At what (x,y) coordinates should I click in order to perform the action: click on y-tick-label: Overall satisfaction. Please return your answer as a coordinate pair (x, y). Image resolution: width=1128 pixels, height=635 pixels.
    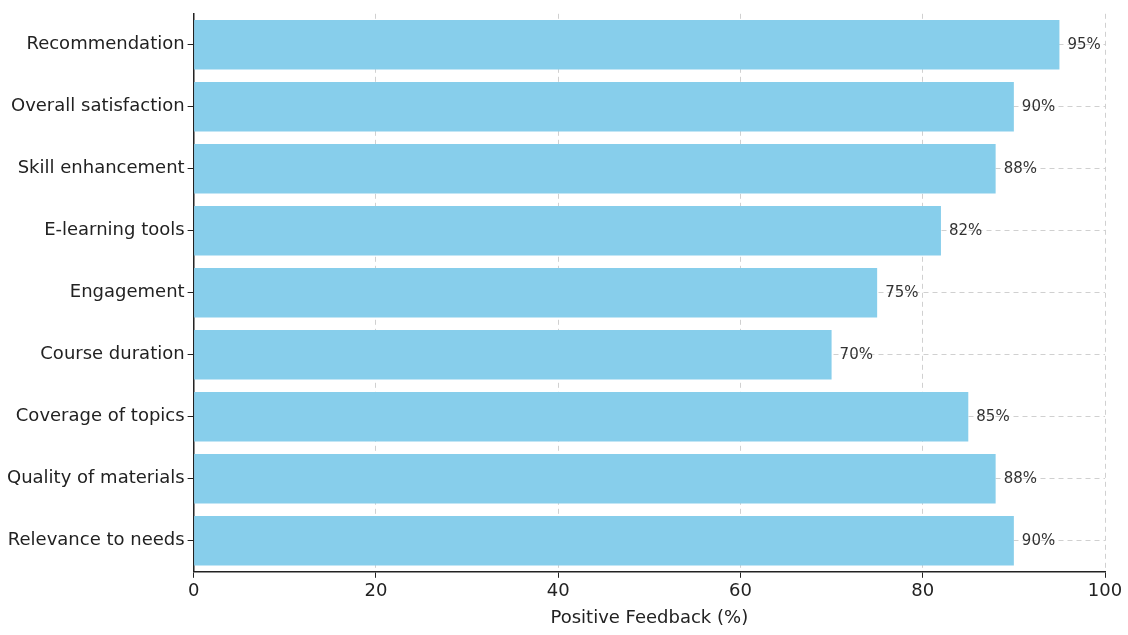
    Looking at the image, I should click on (97, 105).